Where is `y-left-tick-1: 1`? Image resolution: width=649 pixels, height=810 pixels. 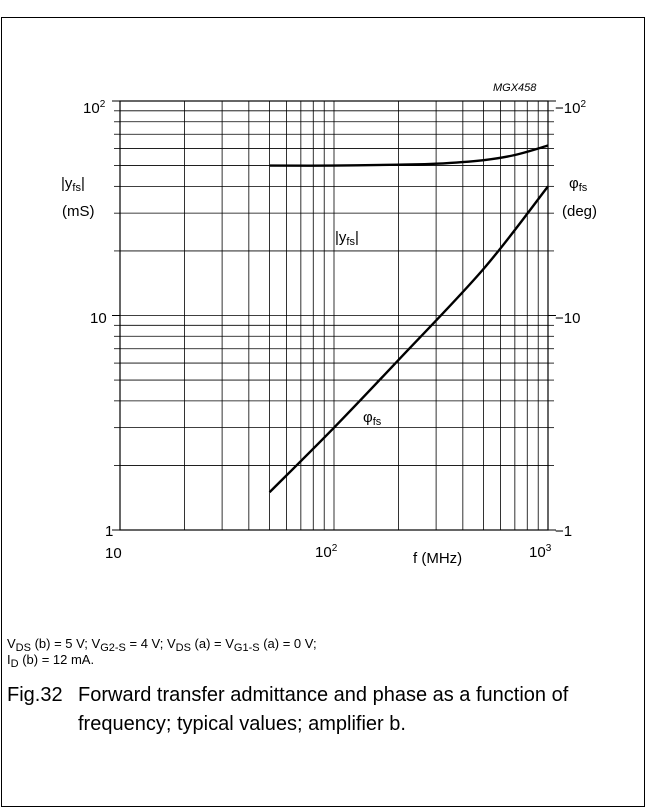
y-left-tick-1: 1 is located at coordinates (109, 531).